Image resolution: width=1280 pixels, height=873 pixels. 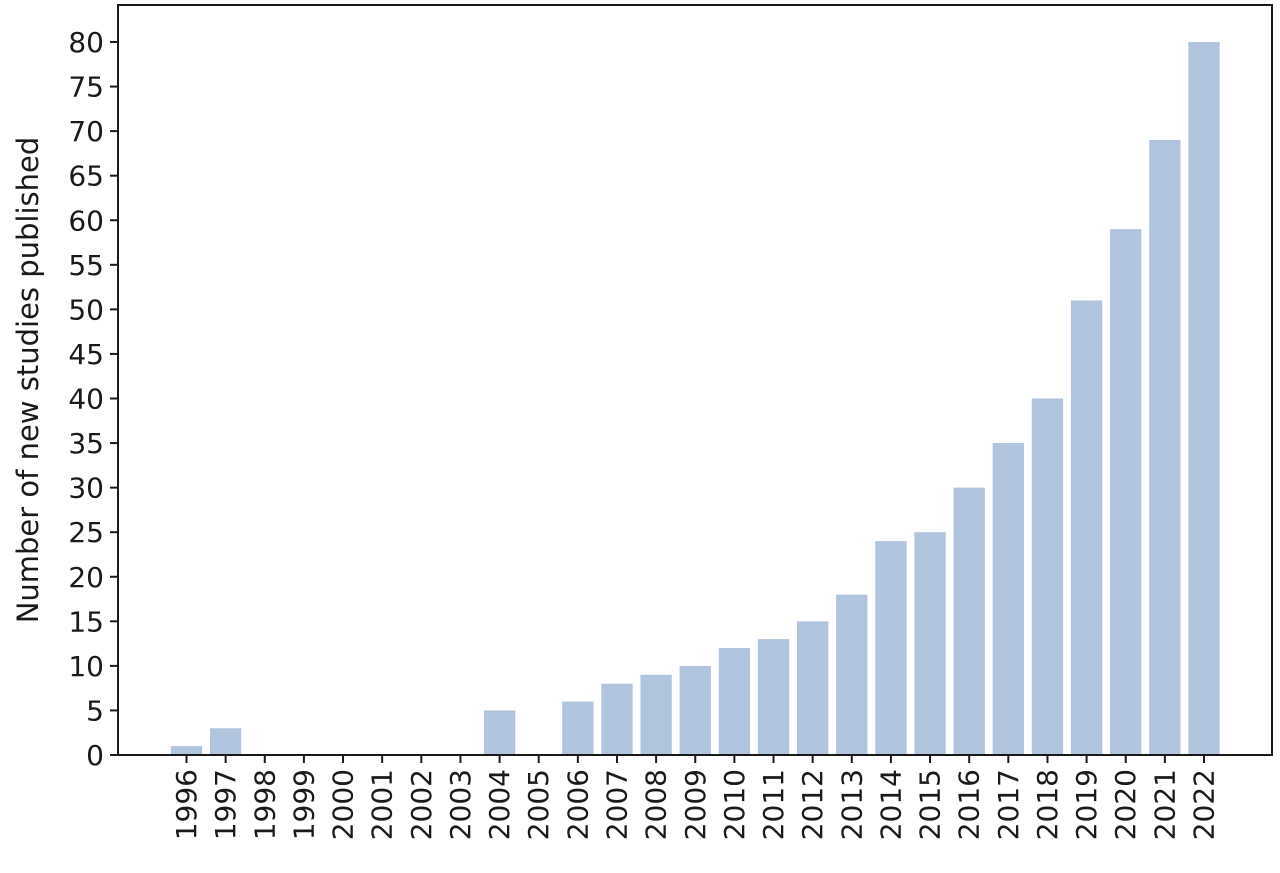 What do you see at coordinates (1204, 804) in the screenshot?
I see `x-tick-label-2022: 2022` at bounding box center [1204, 804].